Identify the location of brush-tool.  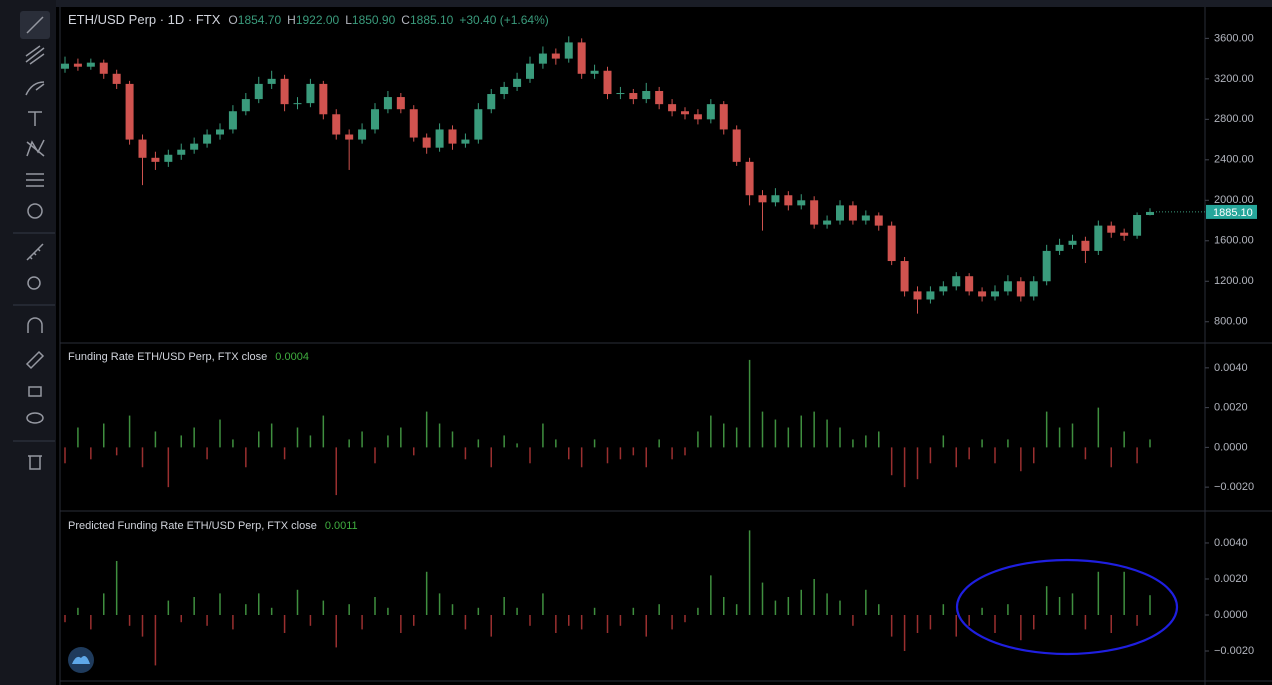
(35, 88).